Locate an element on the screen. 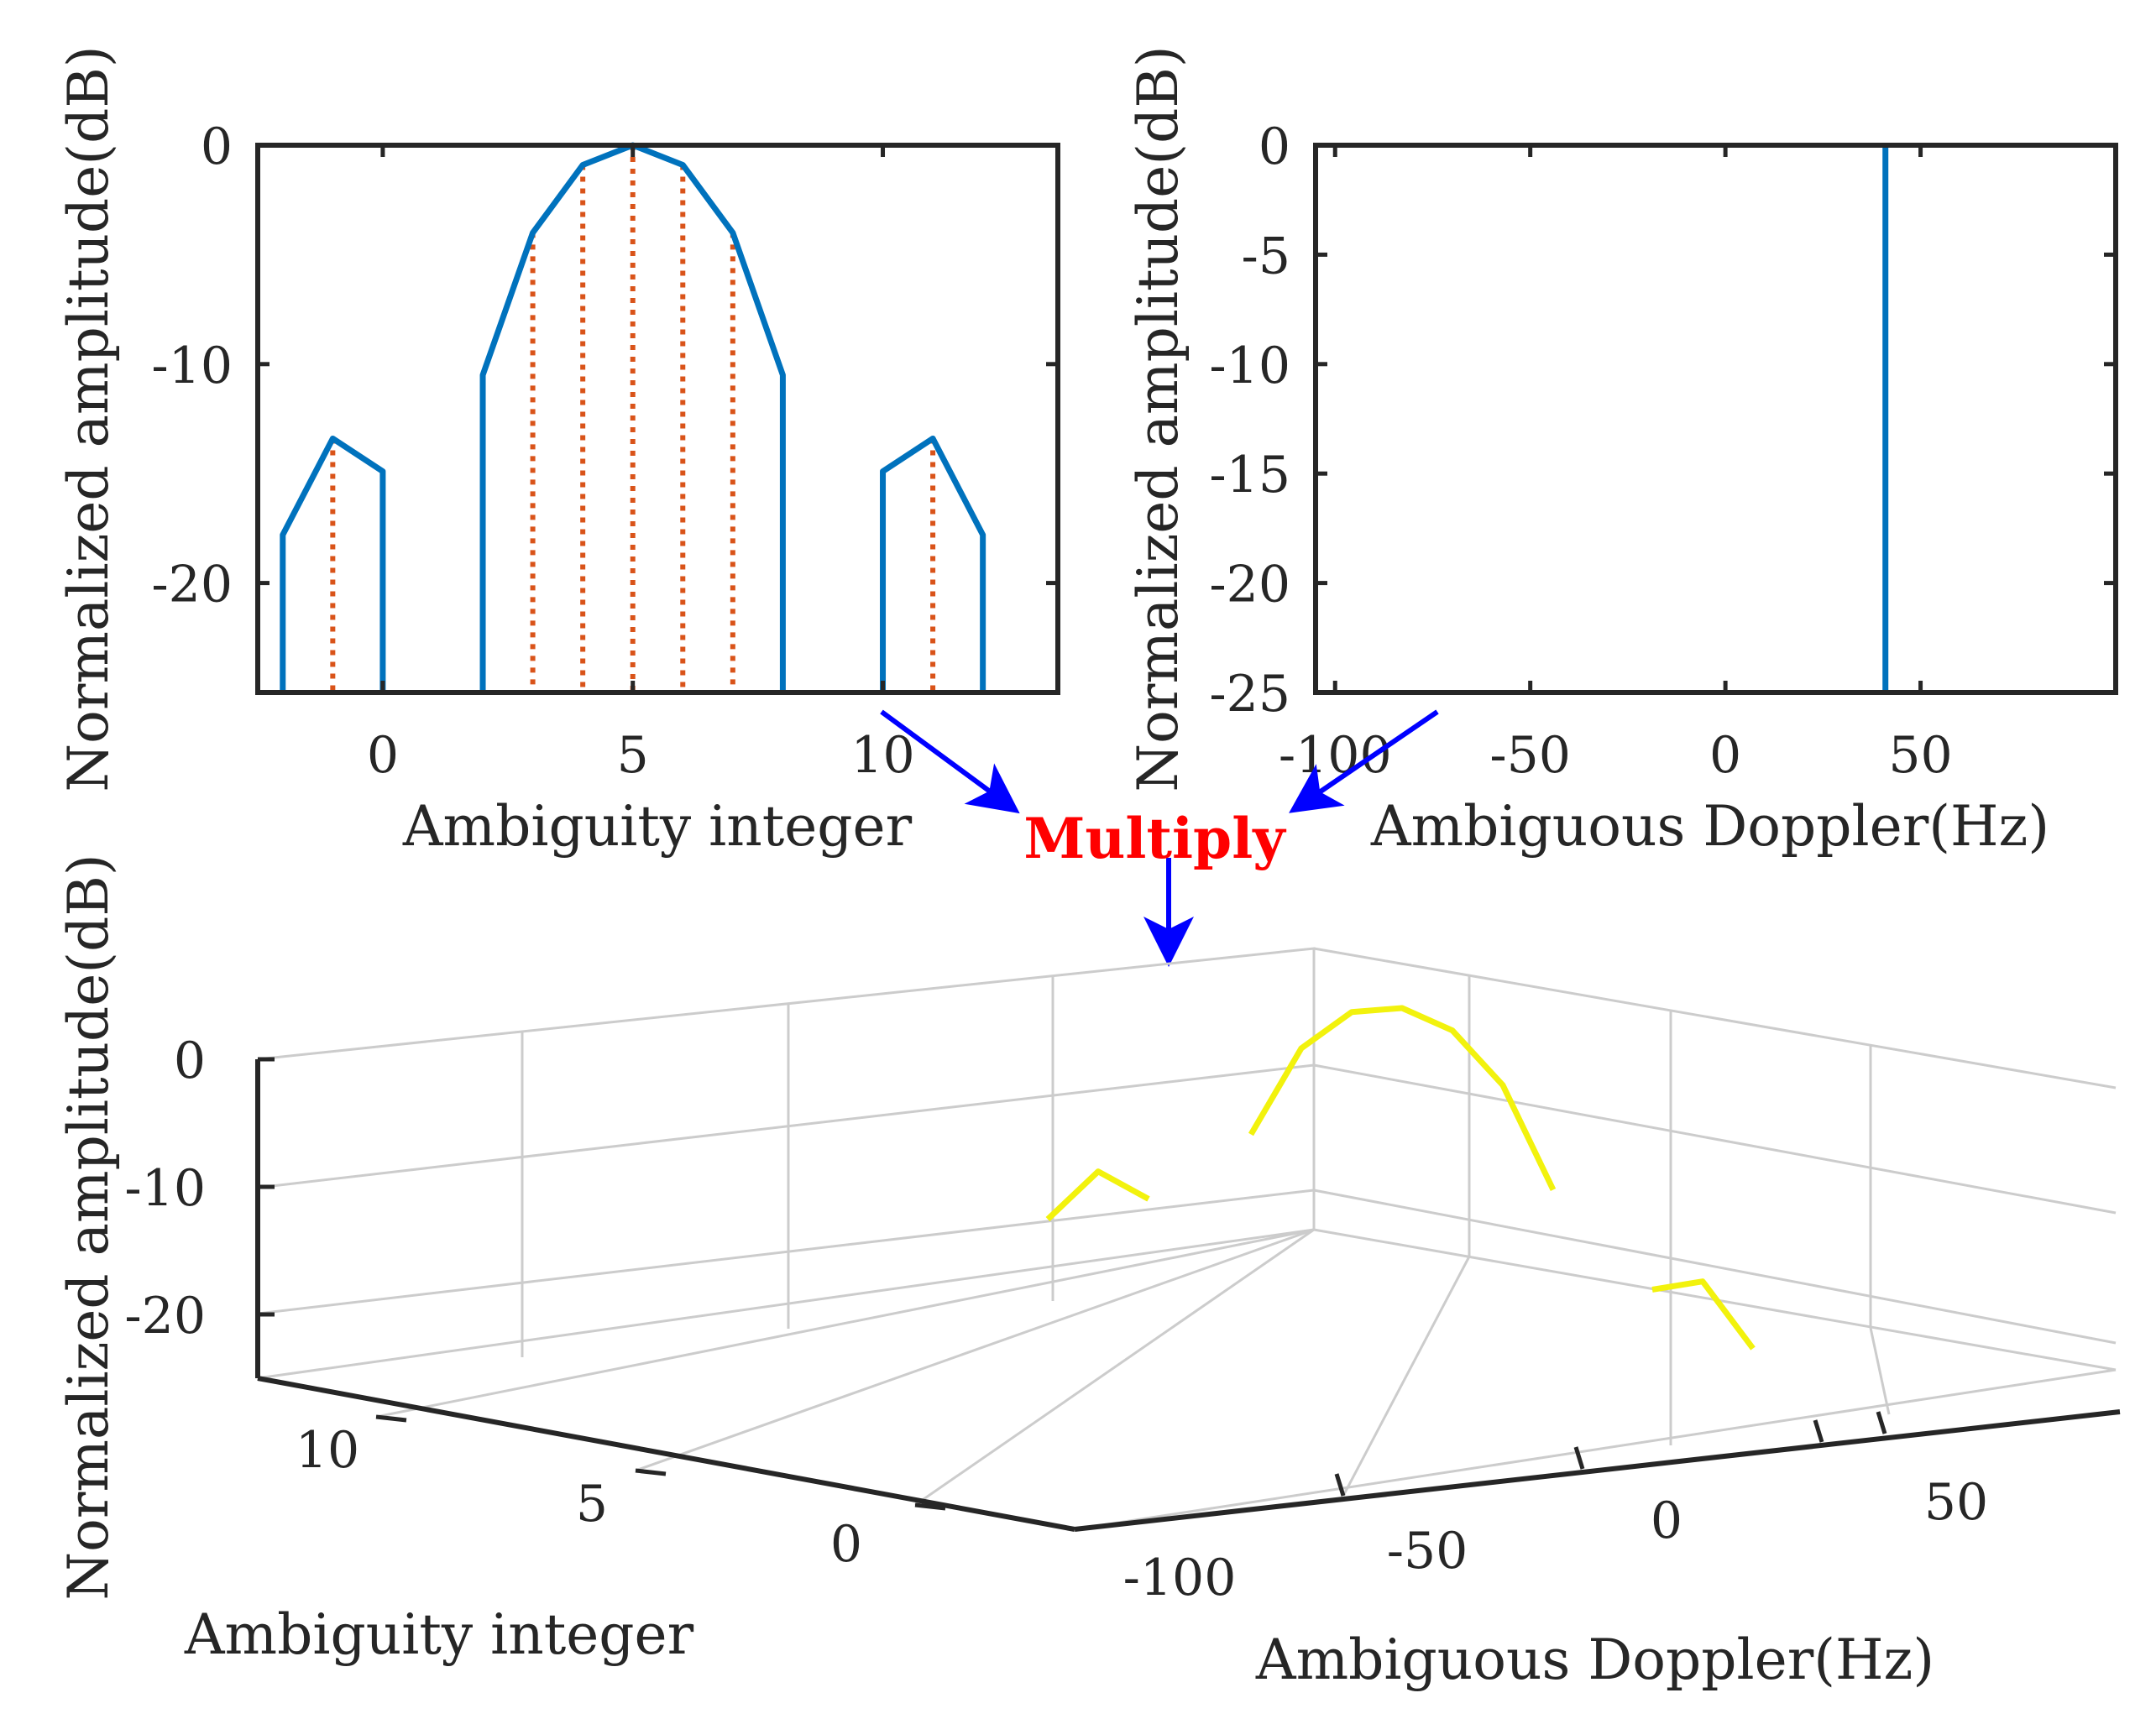 The width and height of the screenshot is (2156, 1719). x-tick-label: 5 is located at coordinates (633, 755).